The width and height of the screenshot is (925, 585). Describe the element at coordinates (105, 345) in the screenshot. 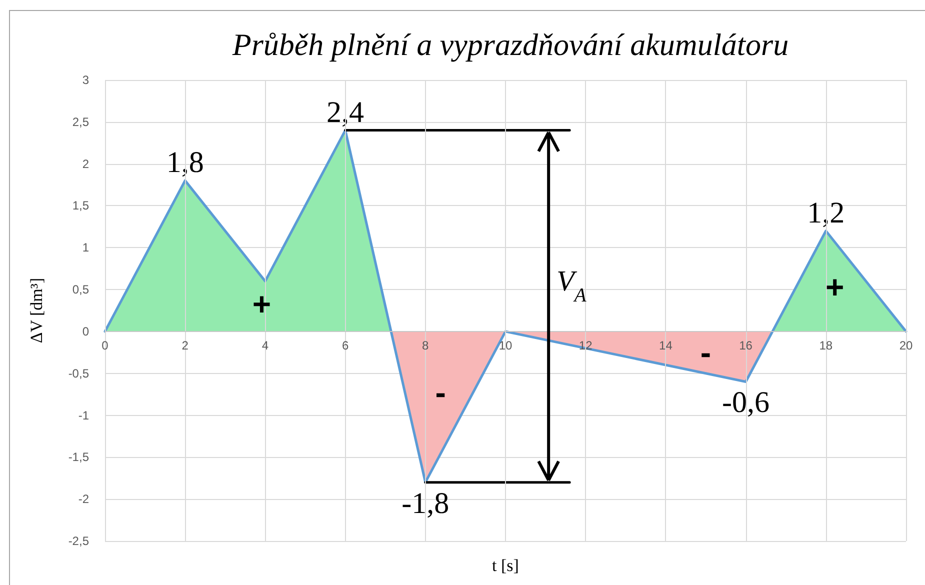

I see `x-tick-label: 0` at that location.